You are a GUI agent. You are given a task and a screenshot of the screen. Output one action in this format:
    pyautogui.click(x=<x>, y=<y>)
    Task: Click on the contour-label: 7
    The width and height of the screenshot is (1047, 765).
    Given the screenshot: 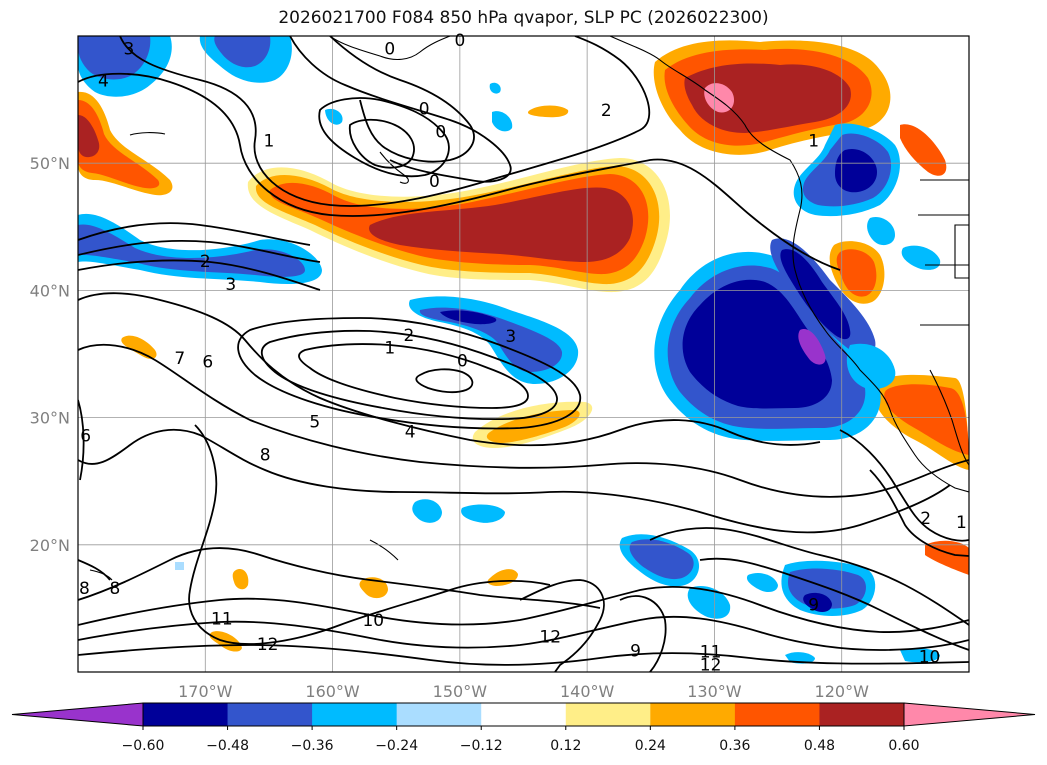 What is the action you would take?
    pyautogui.click(x=179, y=359)
    